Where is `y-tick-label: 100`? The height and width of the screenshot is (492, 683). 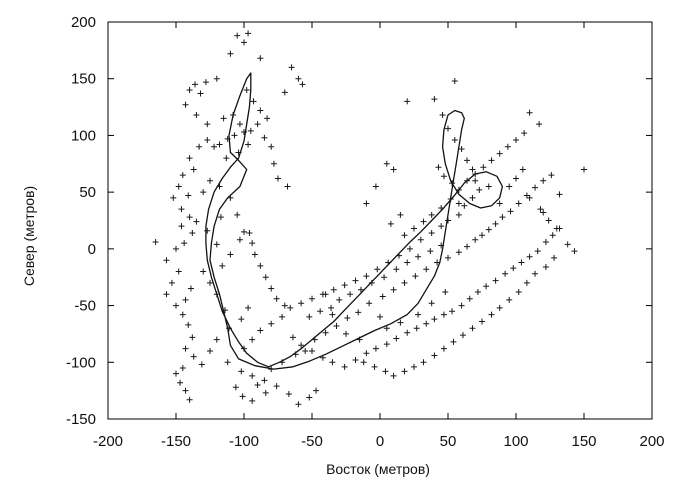 y-tick-label: 100 is located at coordinates (83, 135).